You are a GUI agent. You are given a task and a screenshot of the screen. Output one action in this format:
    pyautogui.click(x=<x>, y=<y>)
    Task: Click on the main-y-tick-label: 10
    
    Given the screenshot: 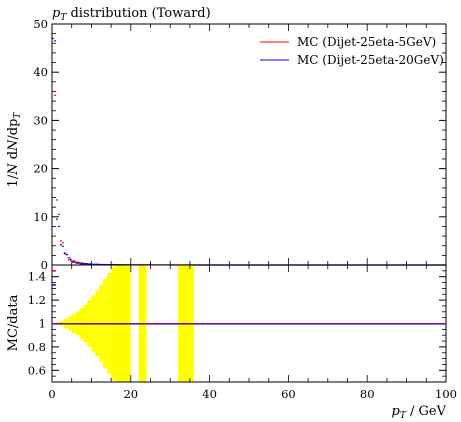 What is the action you would take?
    pyautogui.click(x=40, y=217)
    